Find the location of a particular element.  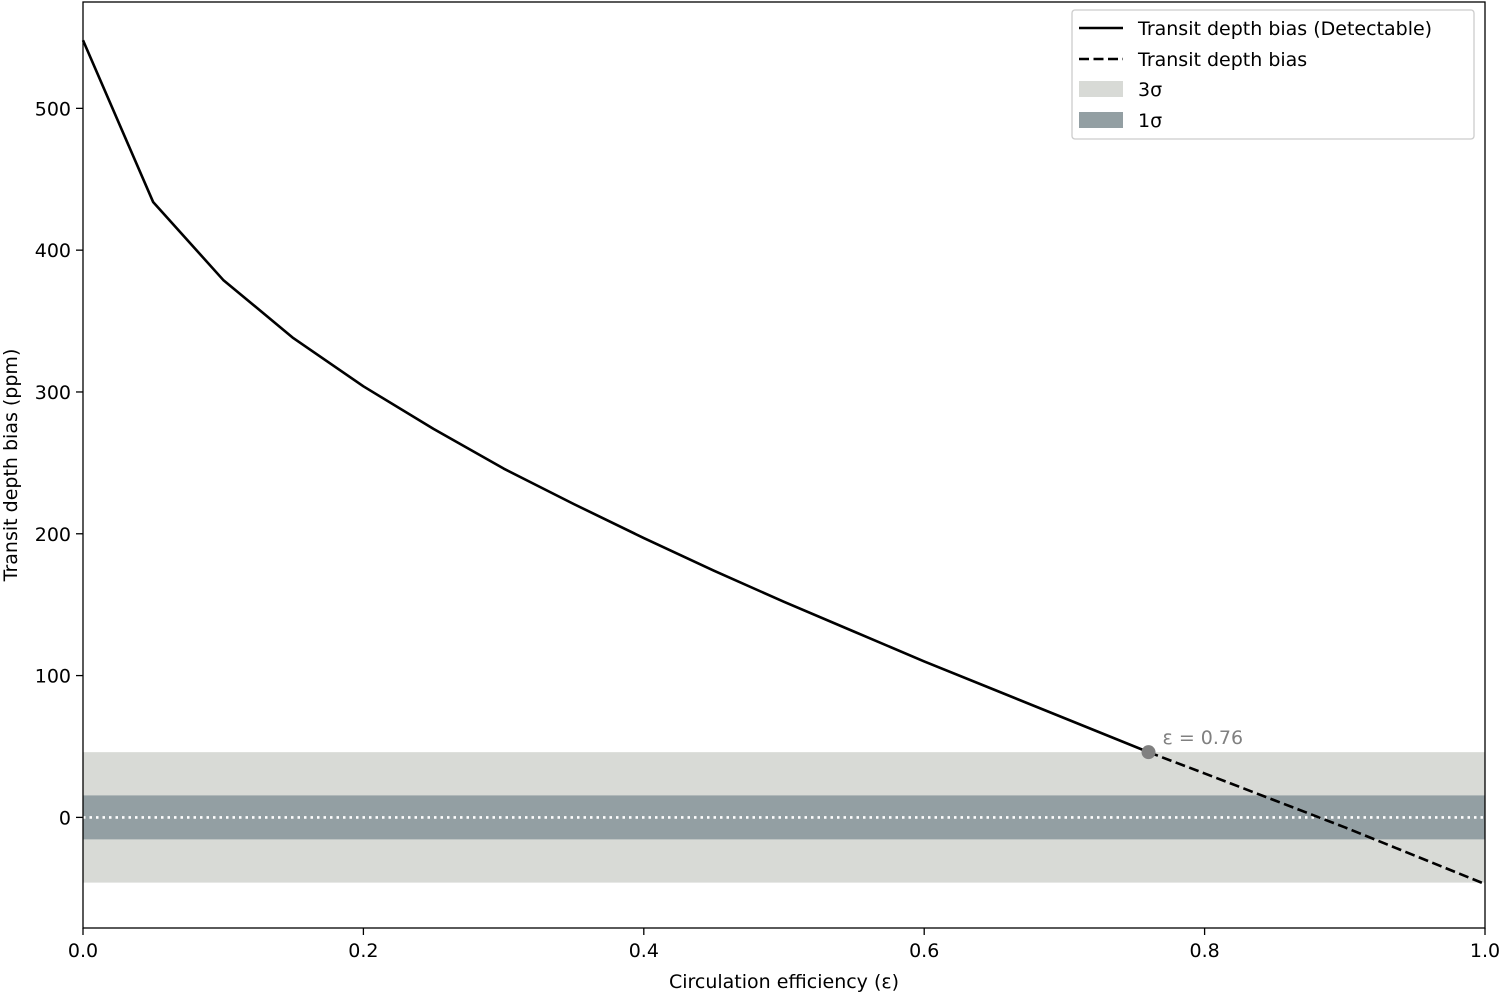

x-axis-label: Circulation efficiency (ε) is located at coordinates (784, 982).